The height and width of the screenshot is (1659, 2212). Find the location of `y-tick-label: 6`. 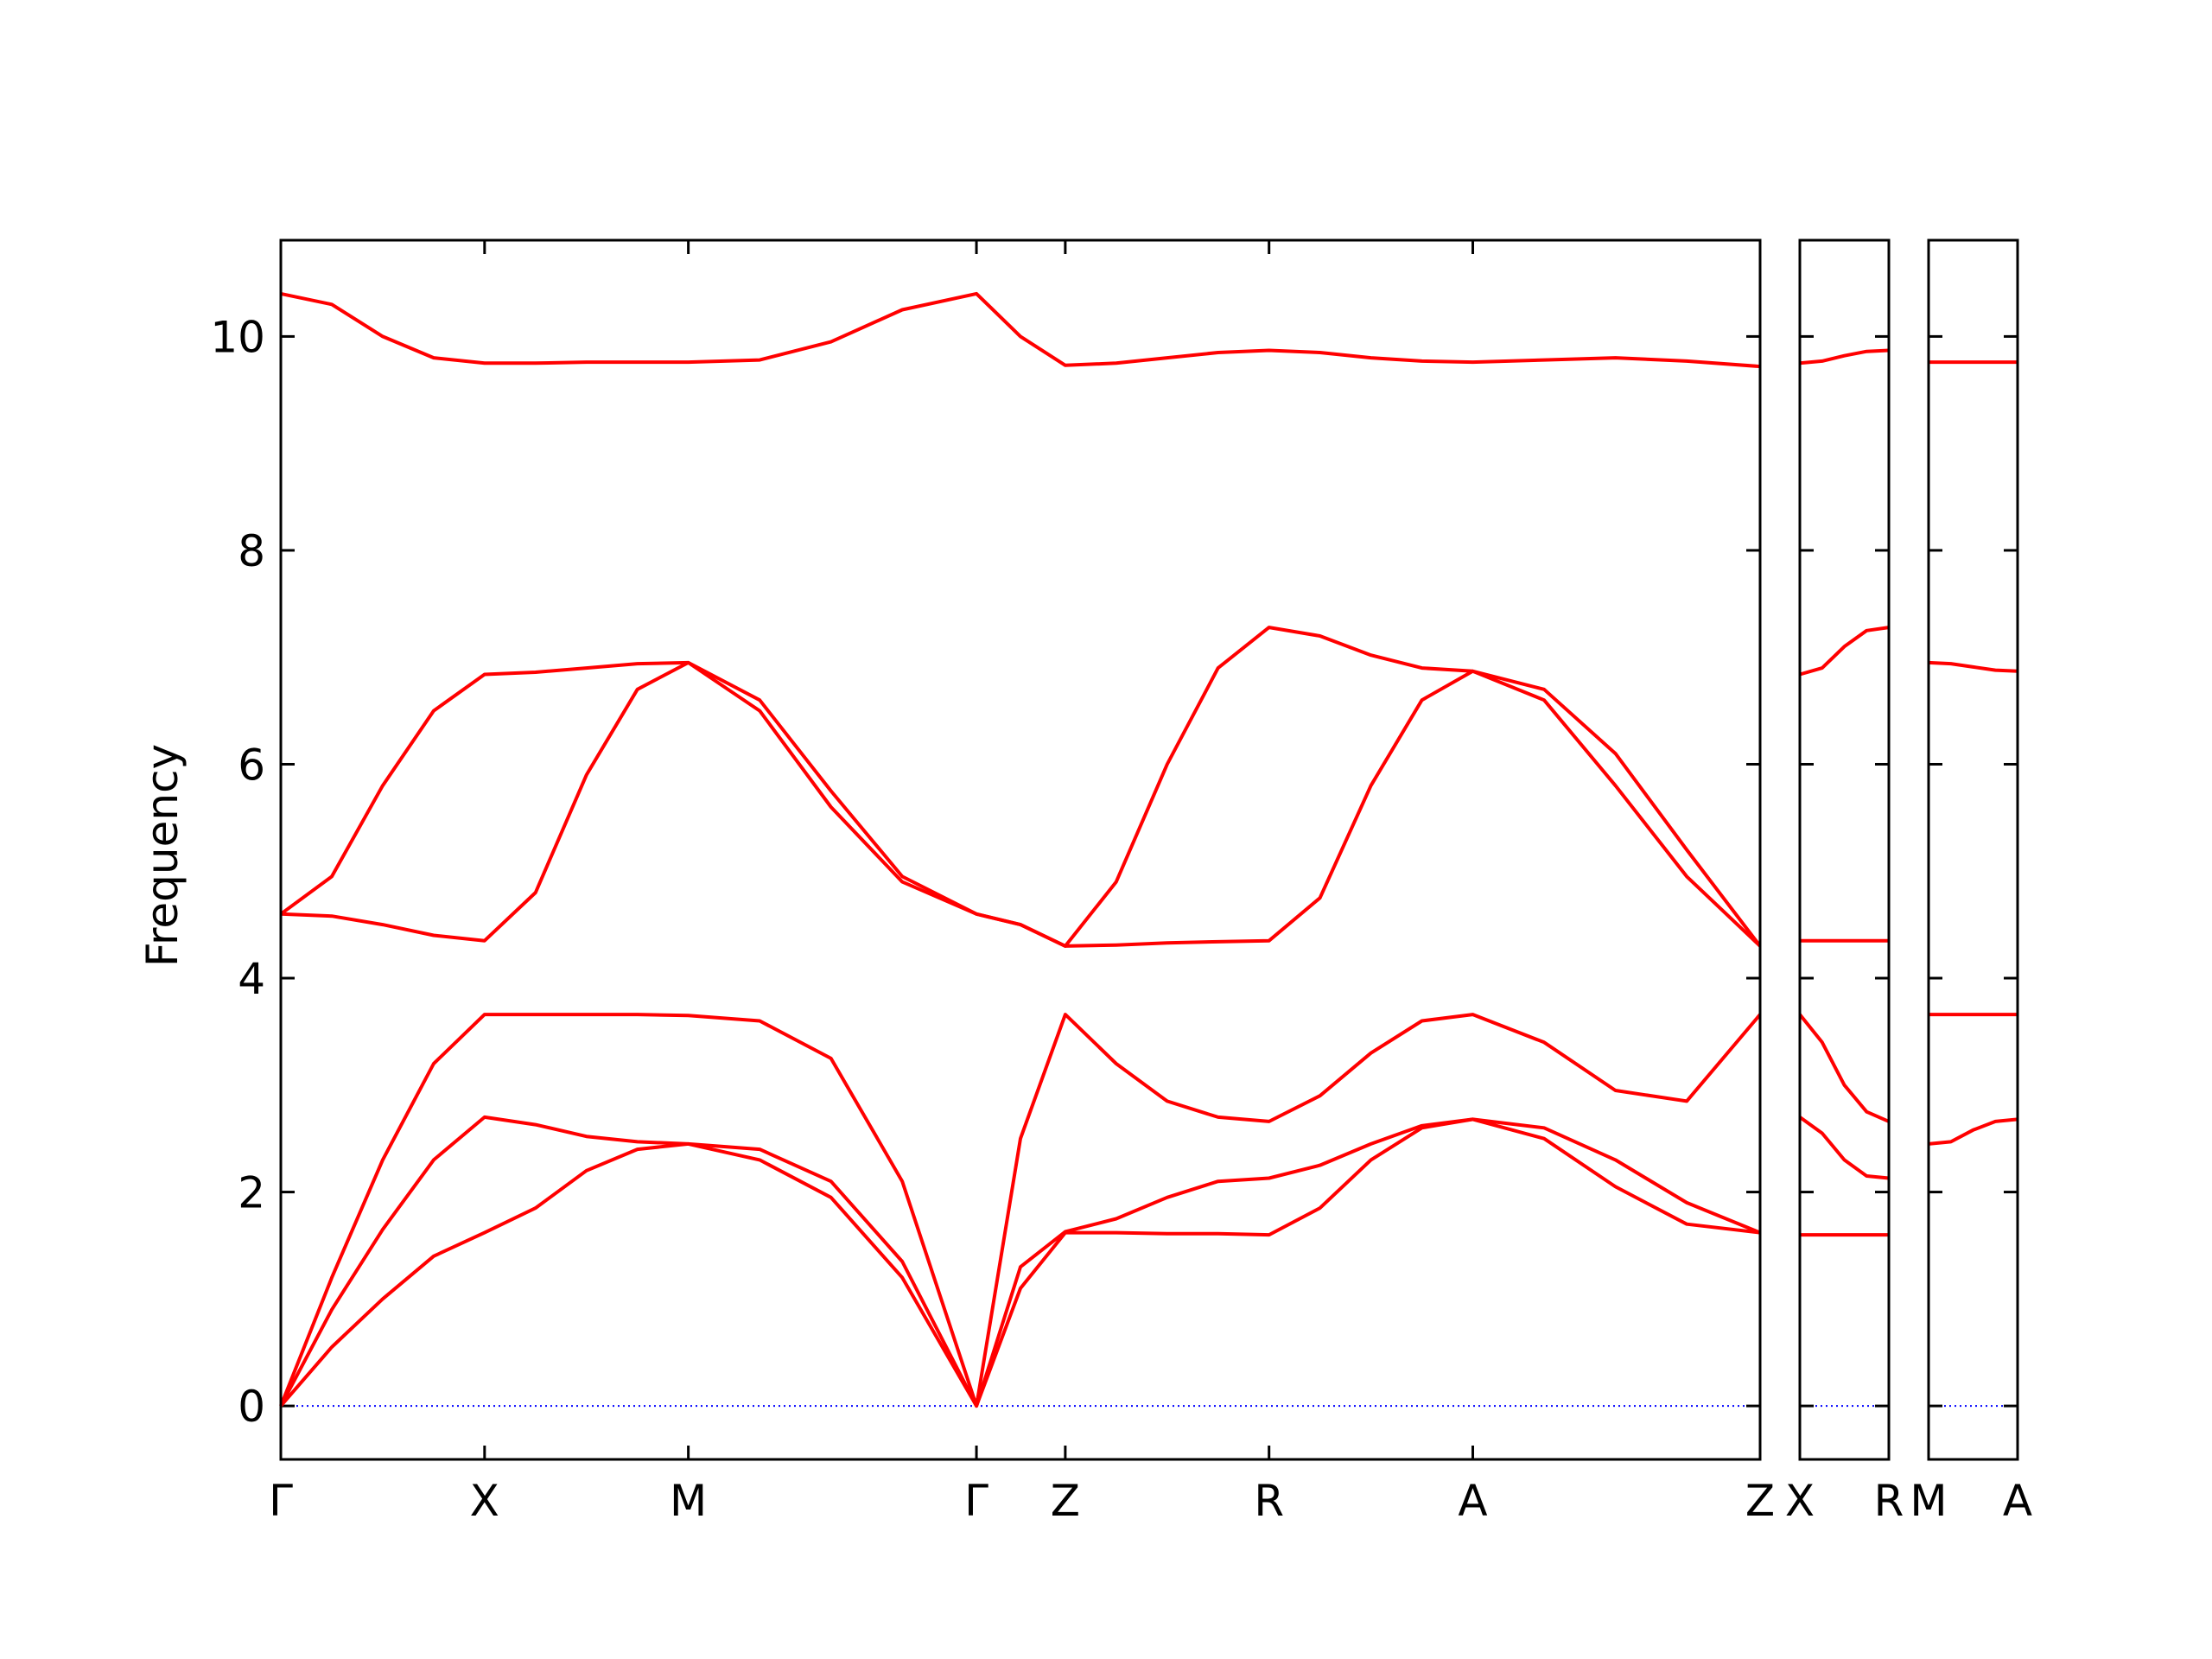

y-tick-label: 6 is located at coordinates (251, 765).